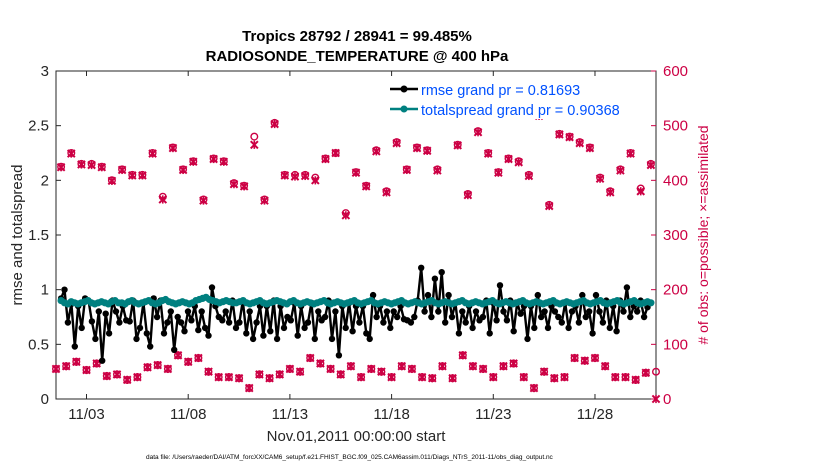 The image size is (830, 470). Describe the element at coordinates (669, 235) in the screenshot. I see `y-axis-right: 0 100 200 300 400 500 600` at that location.